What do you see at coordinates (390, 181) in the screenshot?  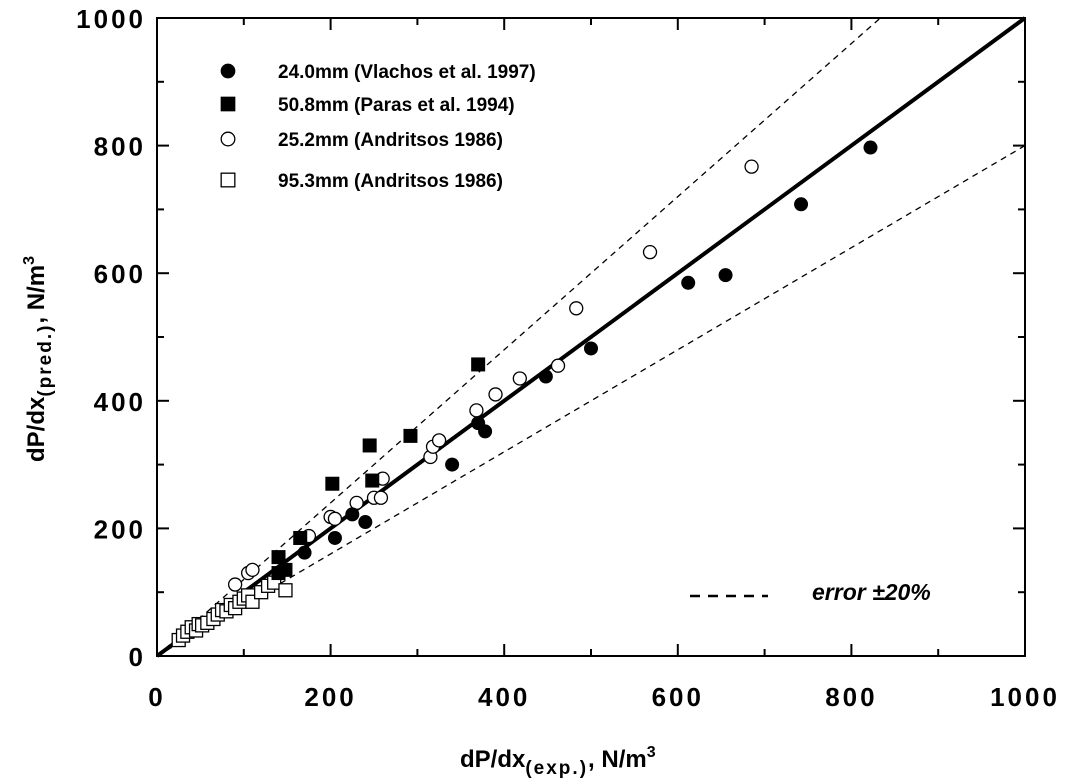 I see `legend-entry-label: 95.3mm (Andritsos 1986)` at bounding box center [390, 181].